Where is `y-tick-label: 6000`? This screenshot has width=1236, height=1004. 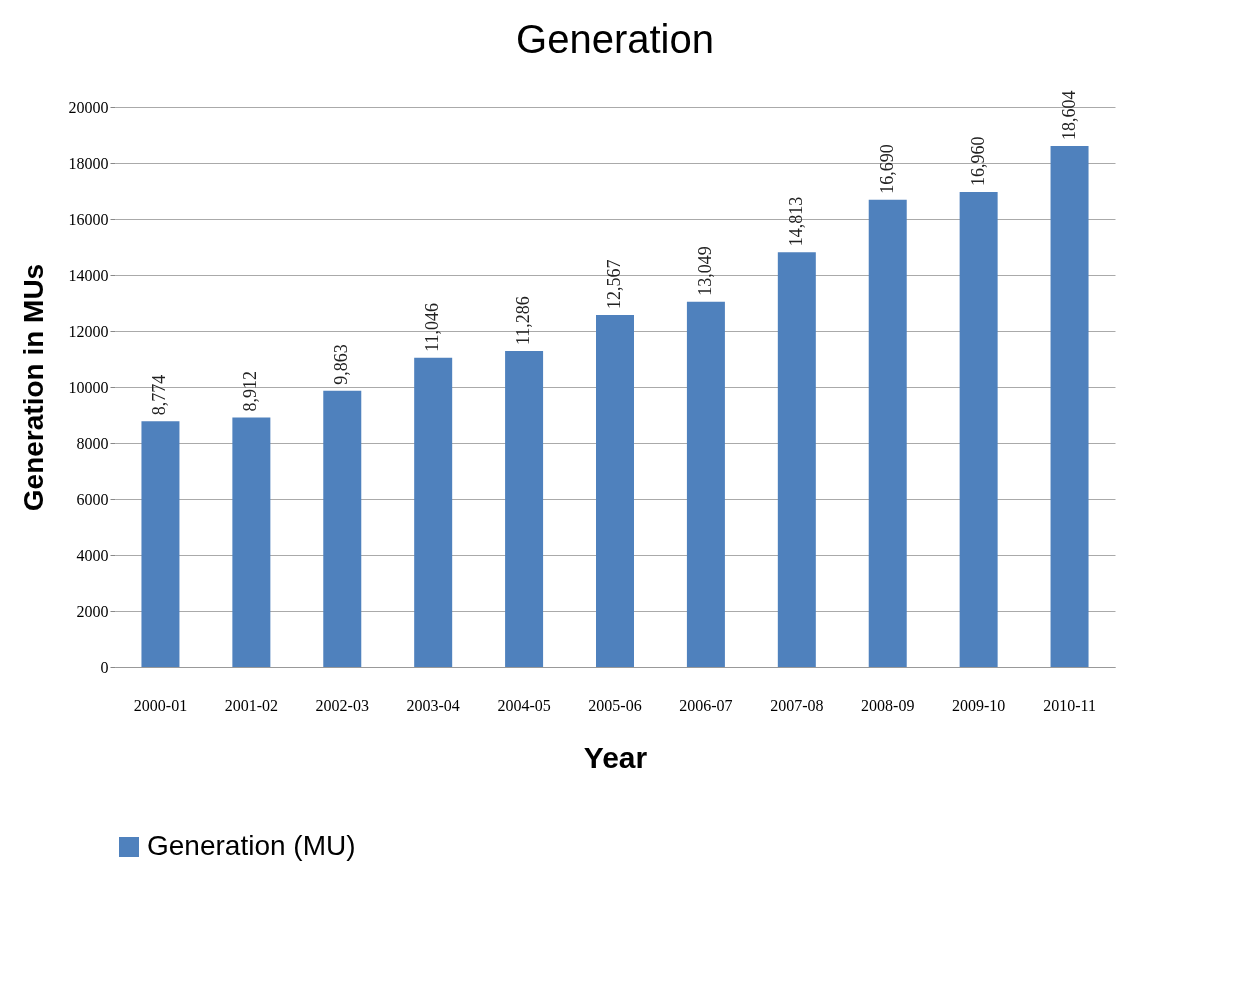
y-tick-label: 6000 is located at coordinates (92, 499).